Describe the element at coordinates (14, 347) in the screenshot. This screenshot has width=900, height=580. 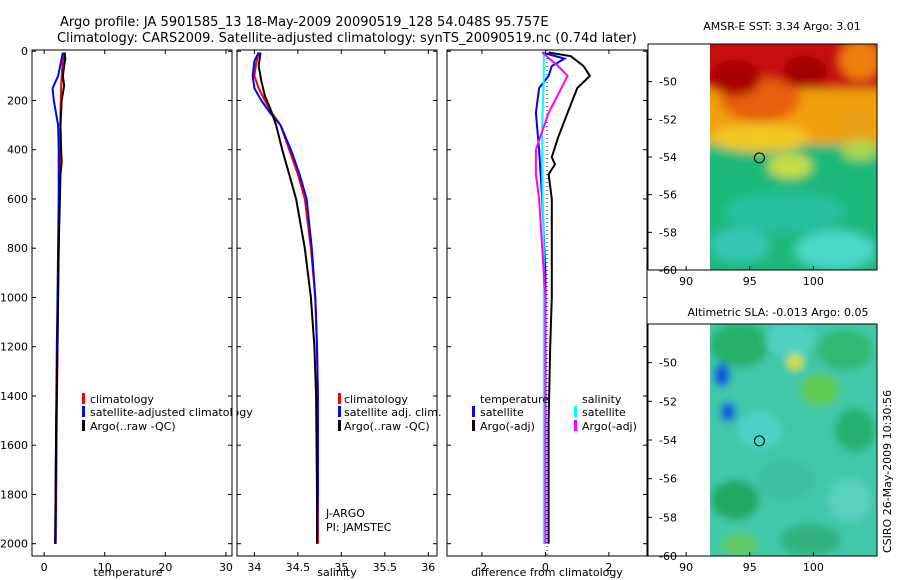
I see `y-tick-label: 1200` at that location.